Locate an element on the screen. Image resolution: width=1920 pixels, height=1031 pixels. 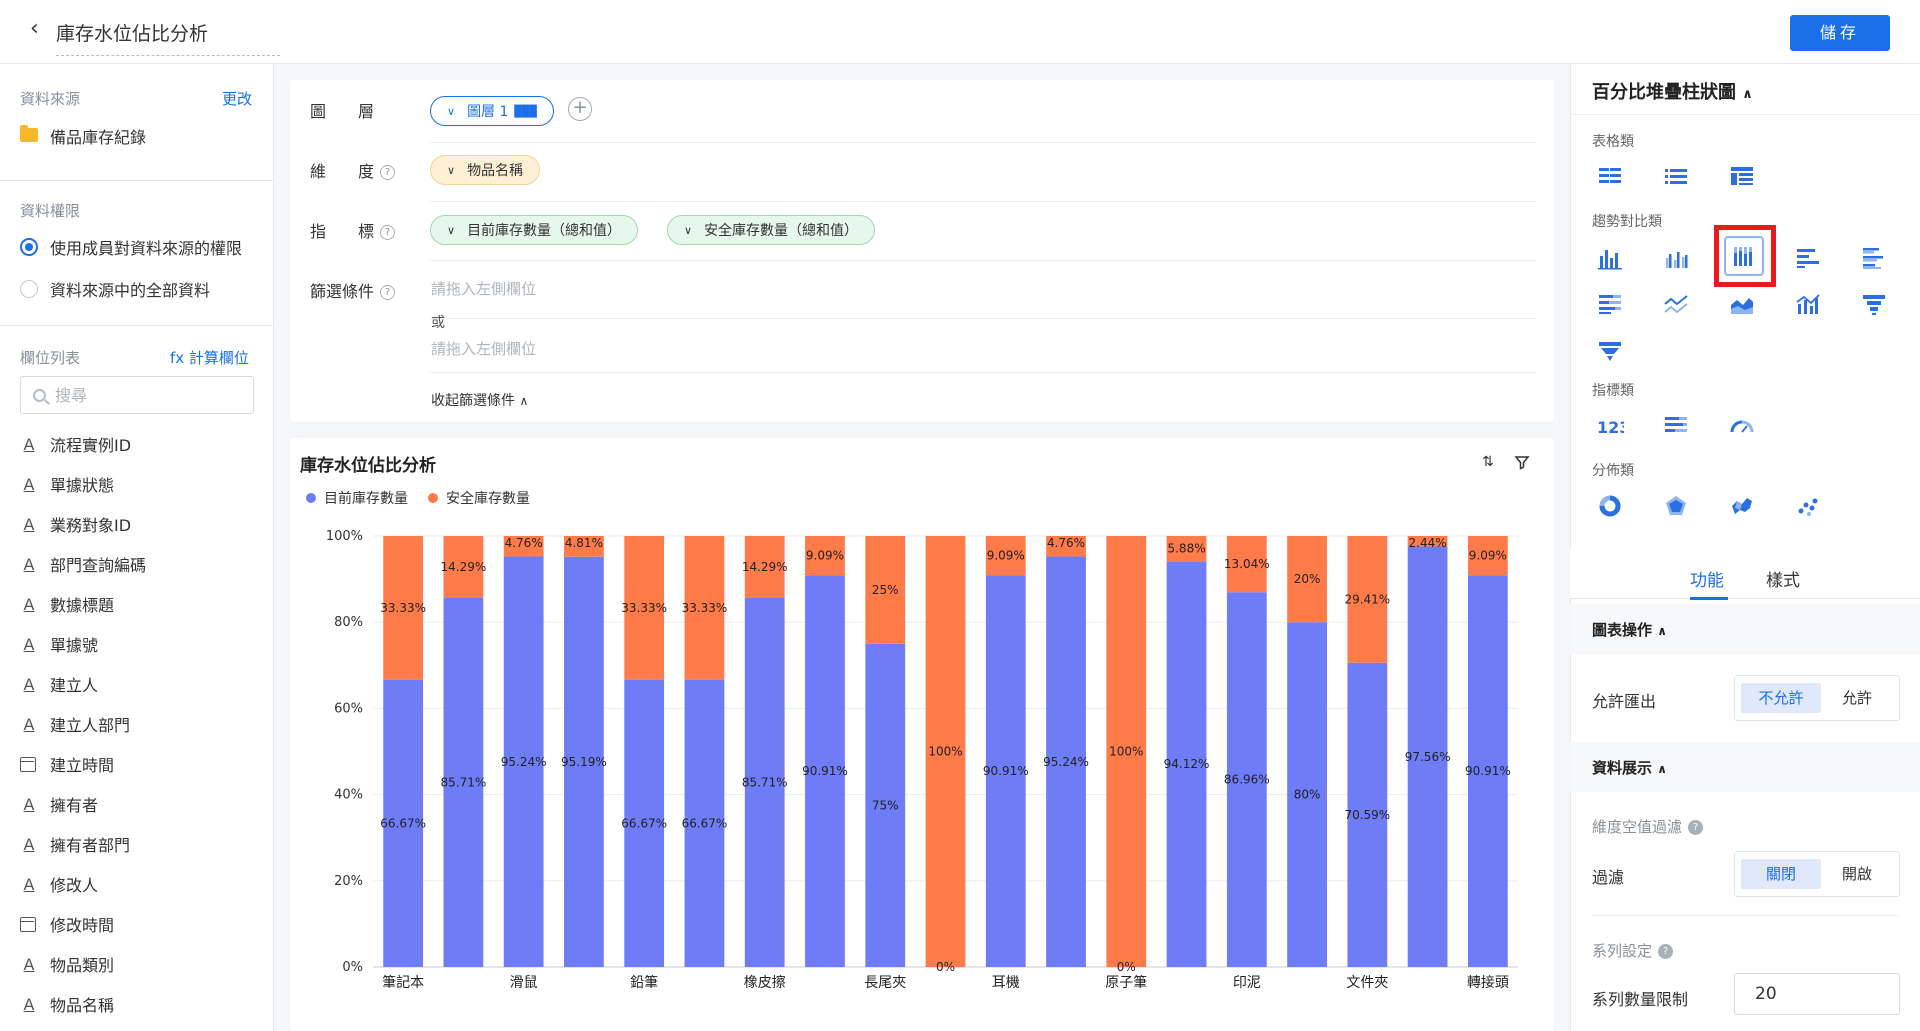
field-item: A 單據號 is located at coordinates (59, 644).